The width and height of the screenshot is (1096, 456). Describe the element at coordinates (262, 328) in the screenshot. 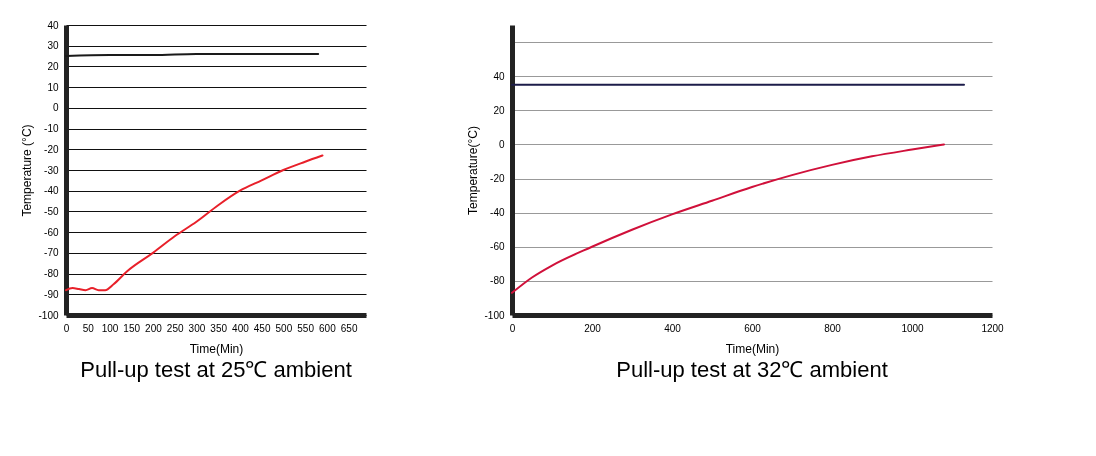

I see `x-tick-label: 450` at that location.